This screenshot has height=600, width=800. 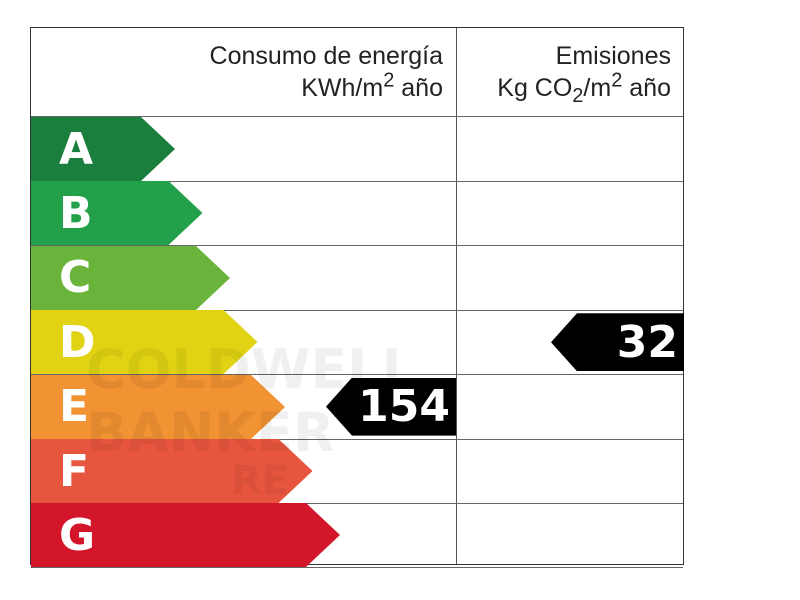 I want to click on energy-header-unit: KWh/m2 año, so click(x=372, y=85).